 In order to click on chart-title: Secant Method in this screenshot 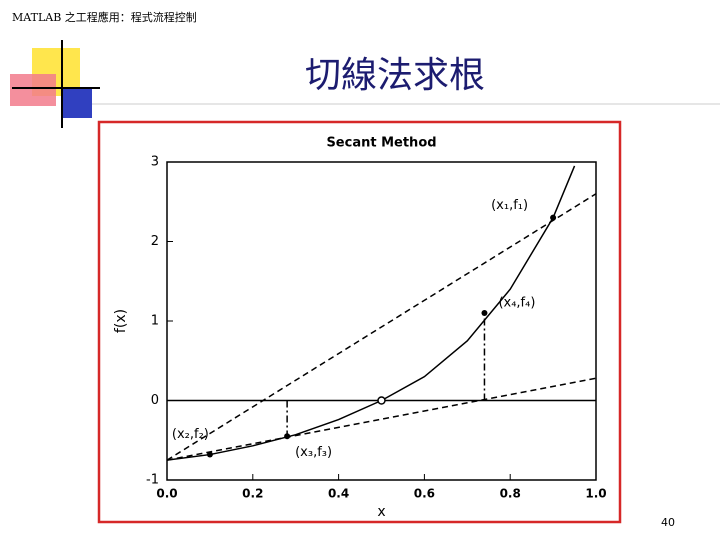, I will do `click(381, 143)`.